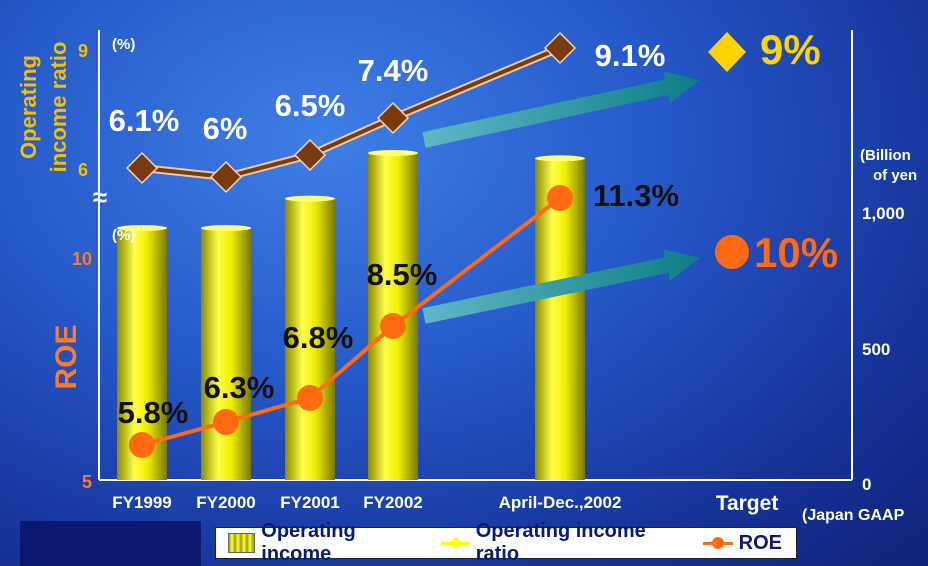  Describe the element at coordinates (58, 107) in the screenshot. I see `left-top-axis-title-line2: income ratio` at that location.